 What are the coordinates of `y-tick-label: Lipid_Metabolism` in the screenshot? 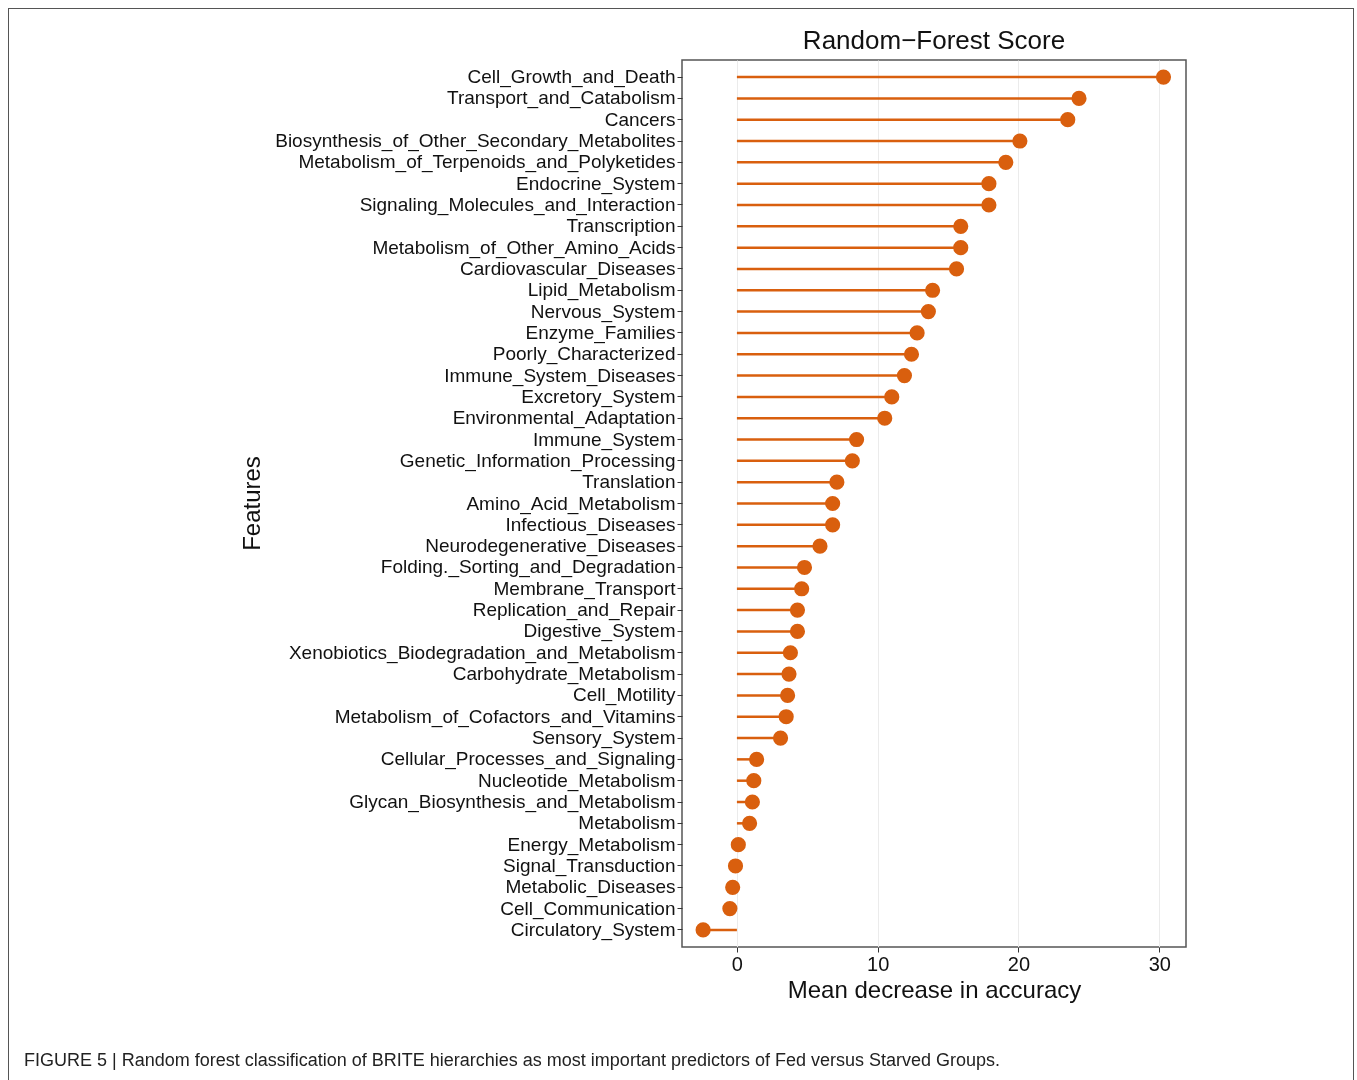 It's located at (601, 290).